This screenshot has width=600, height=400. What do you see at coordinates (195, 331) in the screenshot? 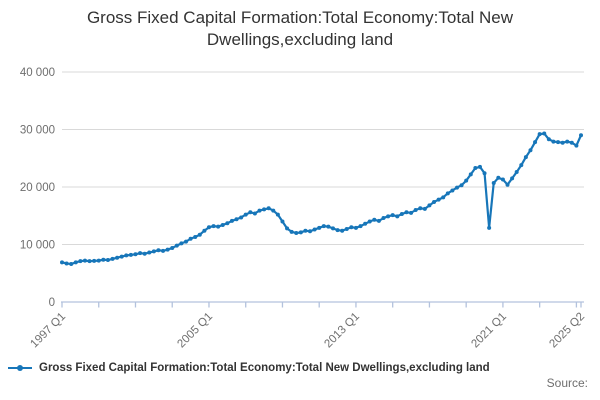
I see `x-tick-label: 2005 Q1` at bounding box center [195, 331].